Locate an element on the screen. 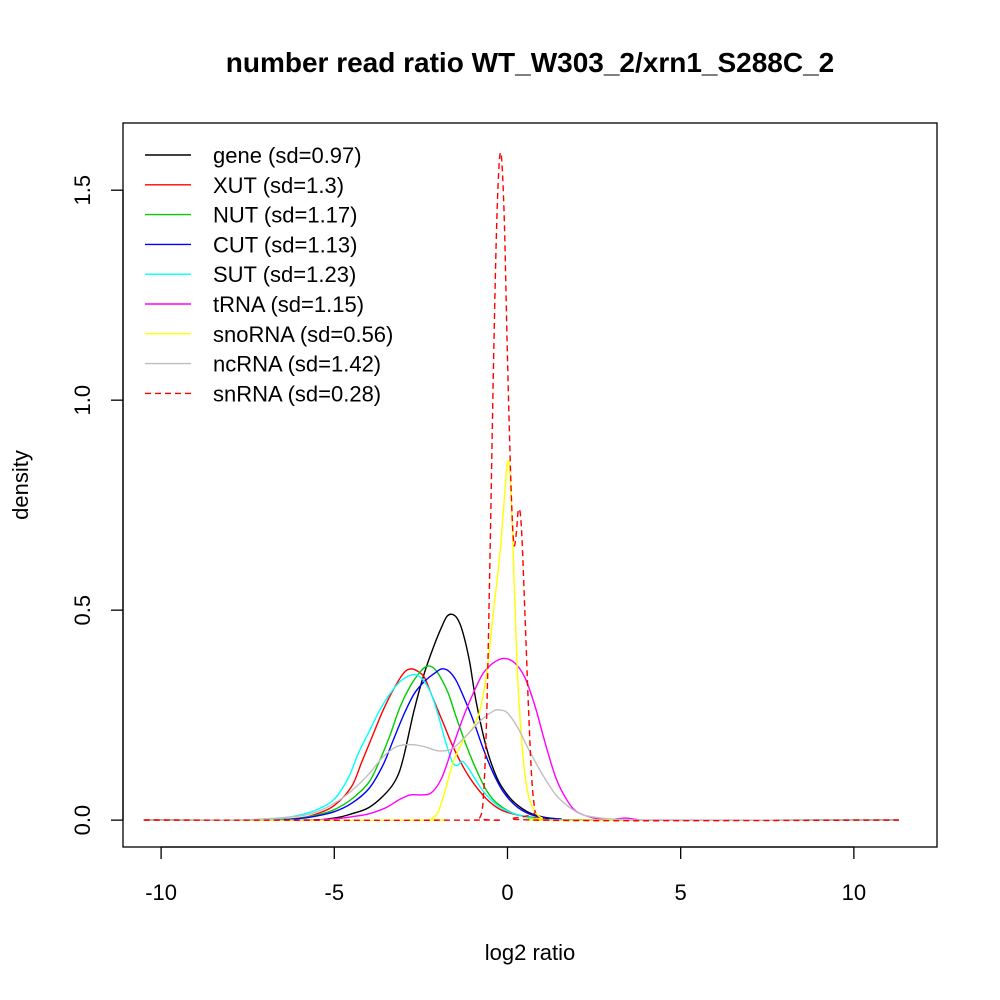  x-tick-label: -5 is located at coordinates (335, 892).